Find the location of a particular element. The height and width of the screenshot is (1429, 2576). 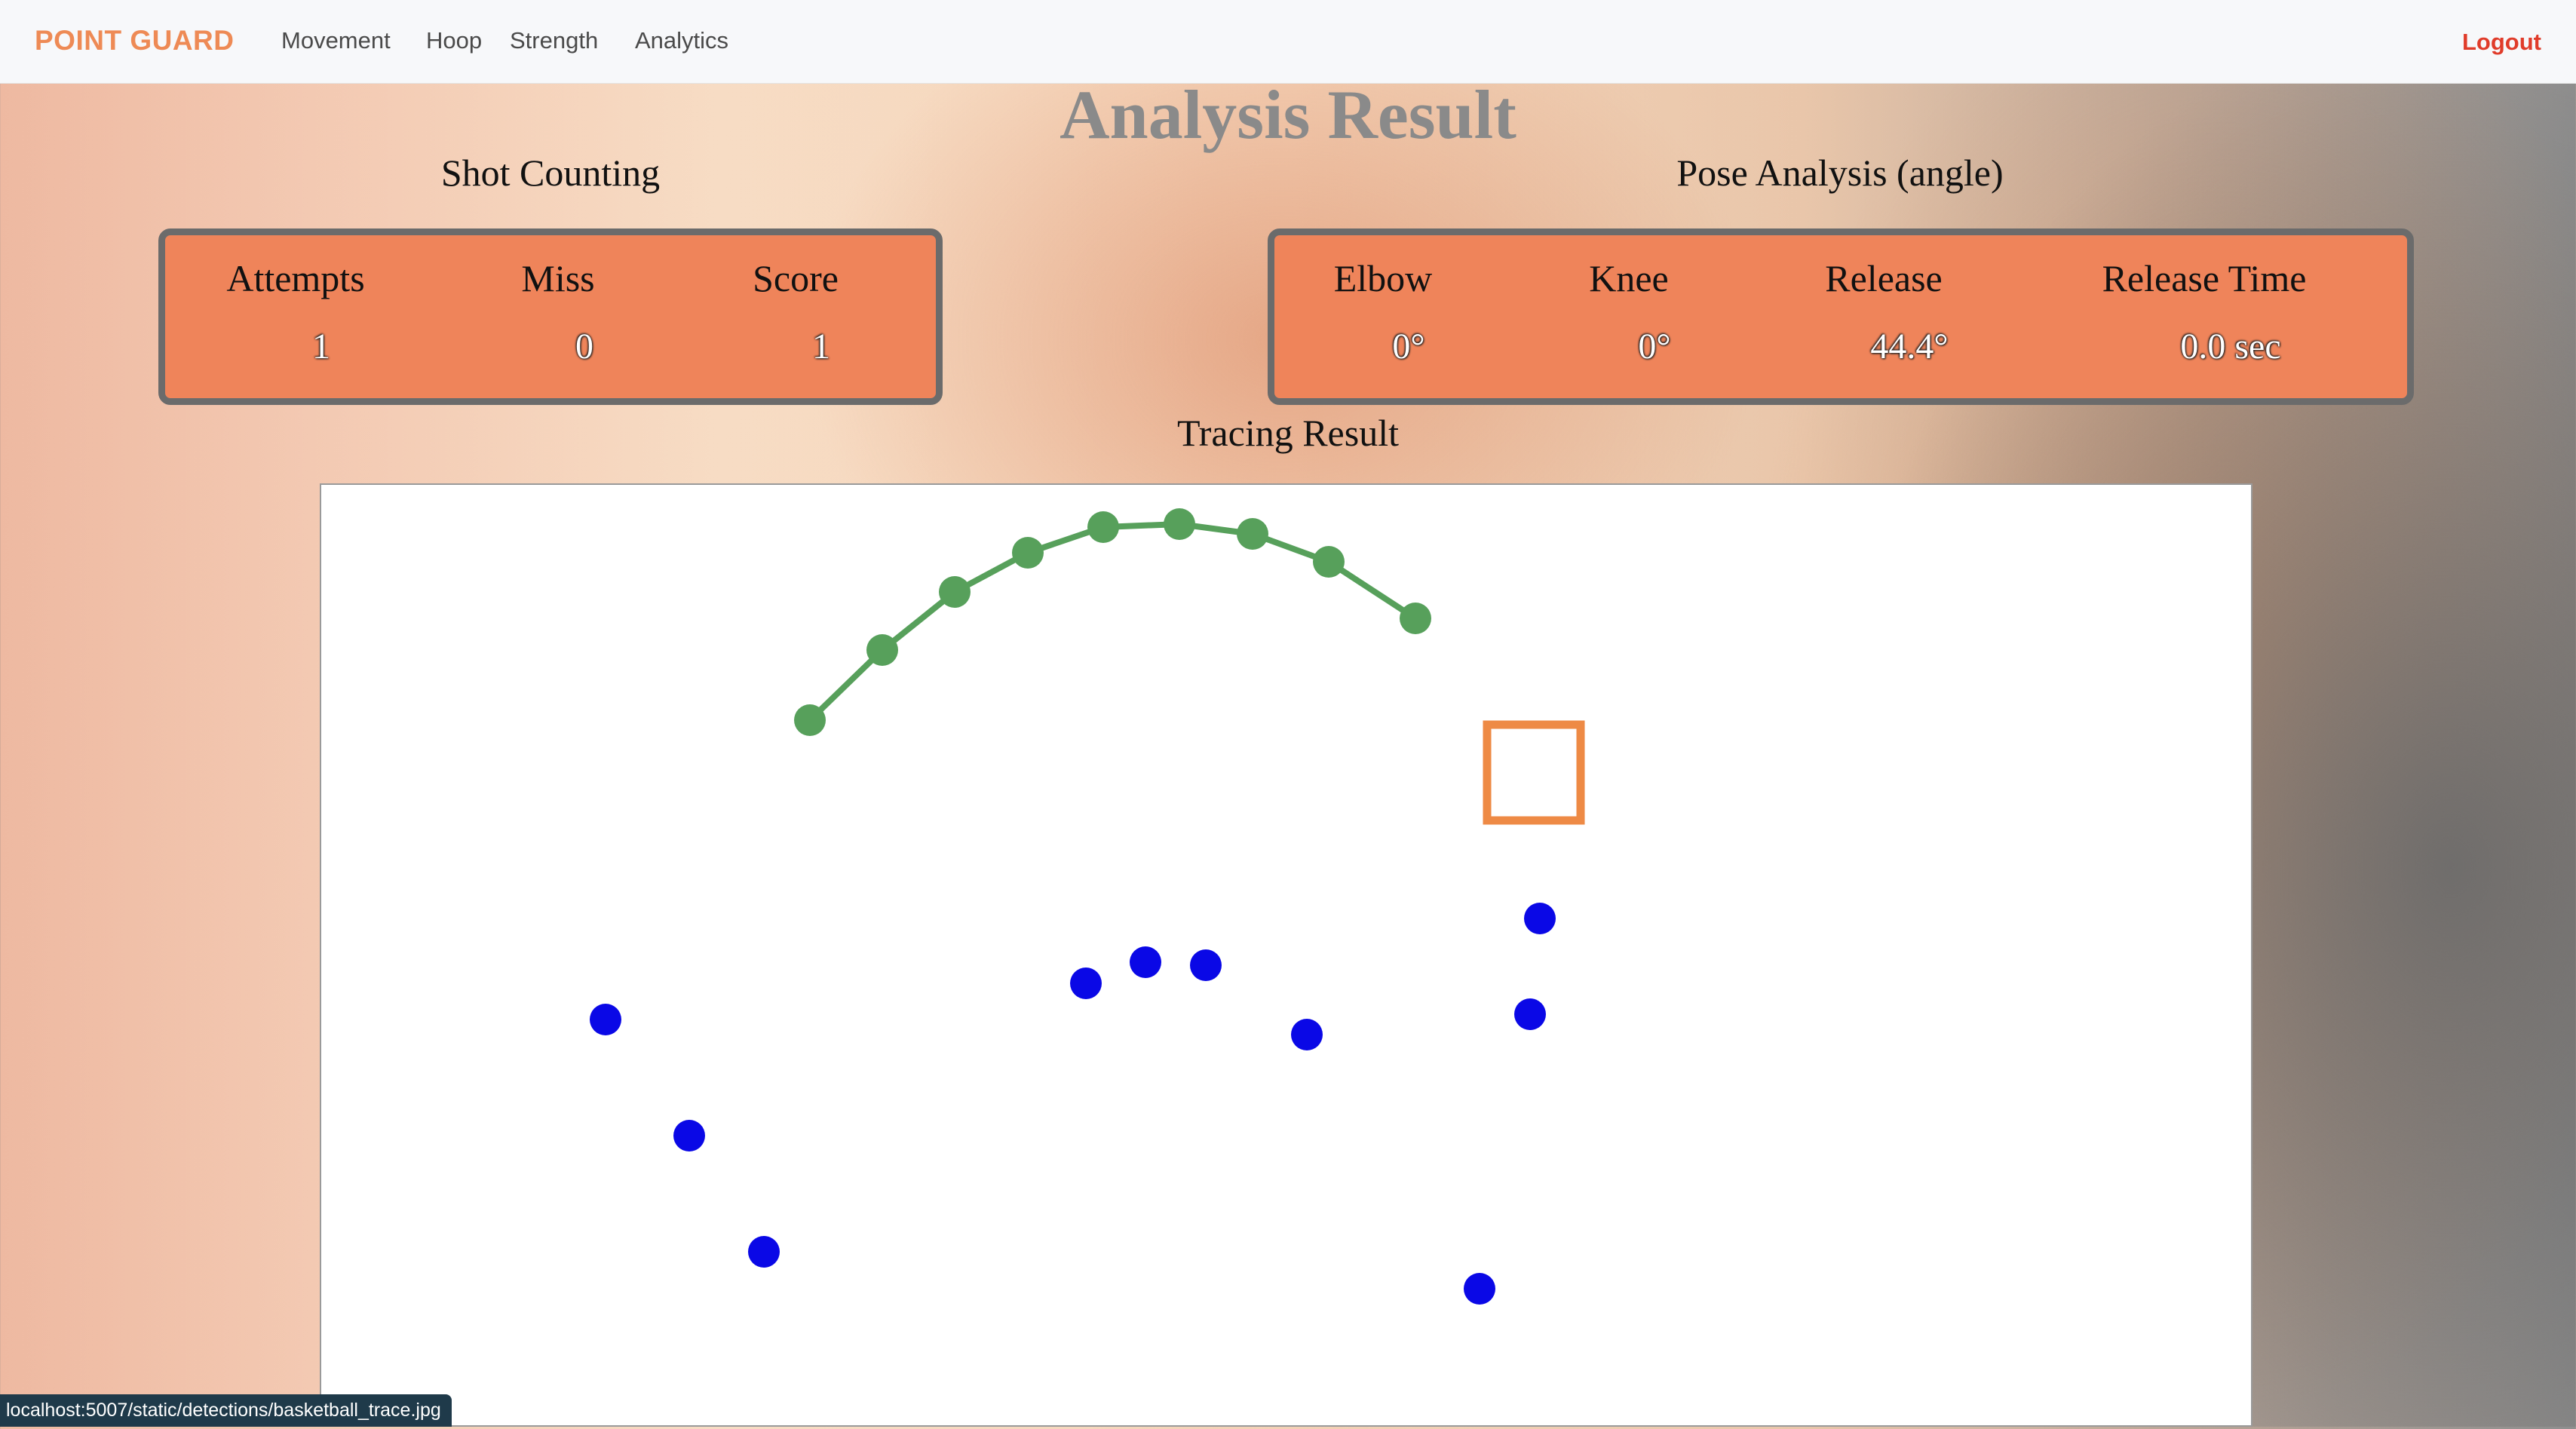

nav-link-analytics: Analytics is located at coordinates (682, 40).